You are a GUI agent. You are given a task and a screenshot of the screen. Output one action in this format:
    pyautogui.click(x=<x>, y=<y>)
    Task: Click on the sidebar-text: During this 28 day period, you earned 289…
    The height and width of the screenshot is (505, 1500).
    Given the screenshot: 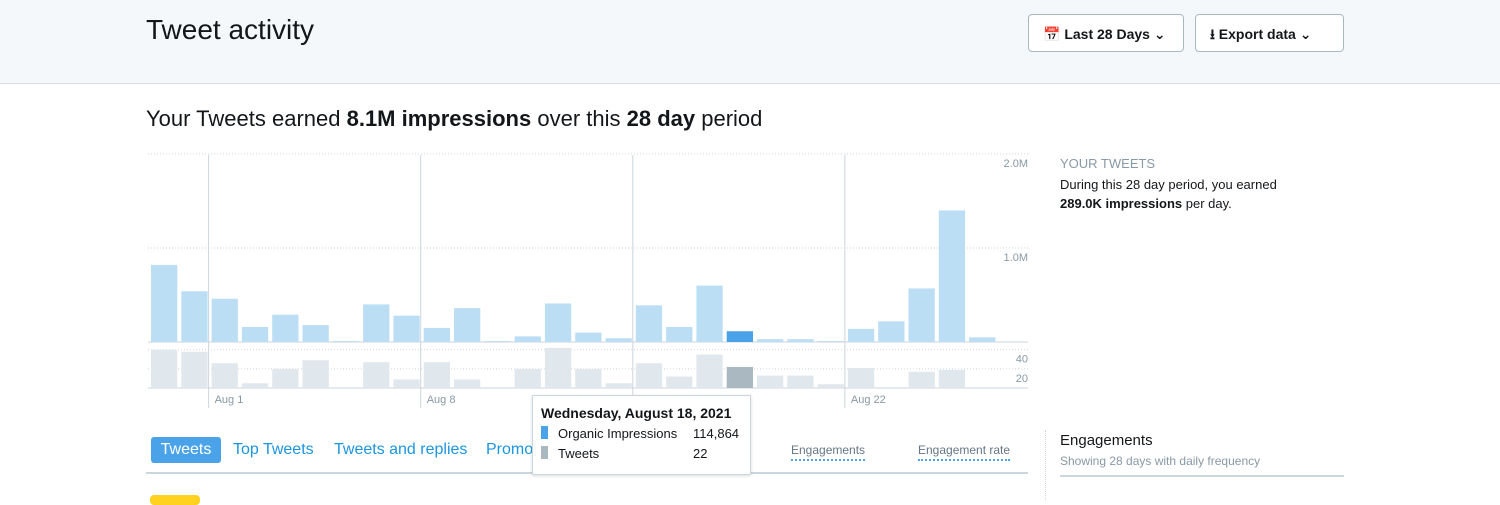 What is the action you would take?
    pyautogui.click(x=1168, y=194)
    